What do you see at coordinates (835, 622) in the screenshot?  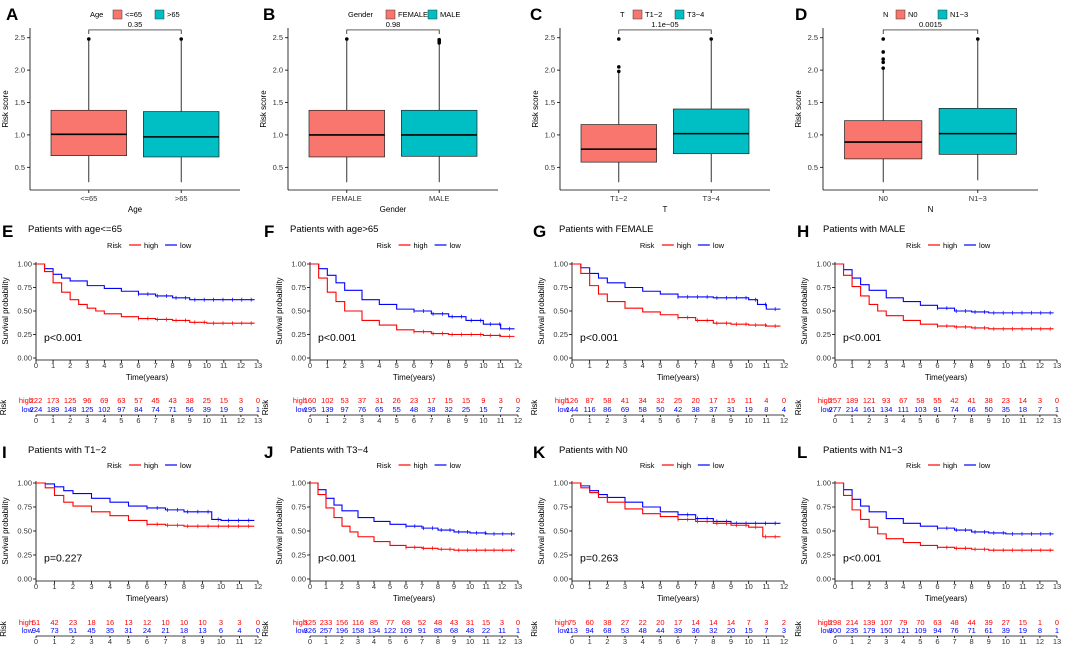 I see `risk-count-high: 298` at bounding box center [835, 622].